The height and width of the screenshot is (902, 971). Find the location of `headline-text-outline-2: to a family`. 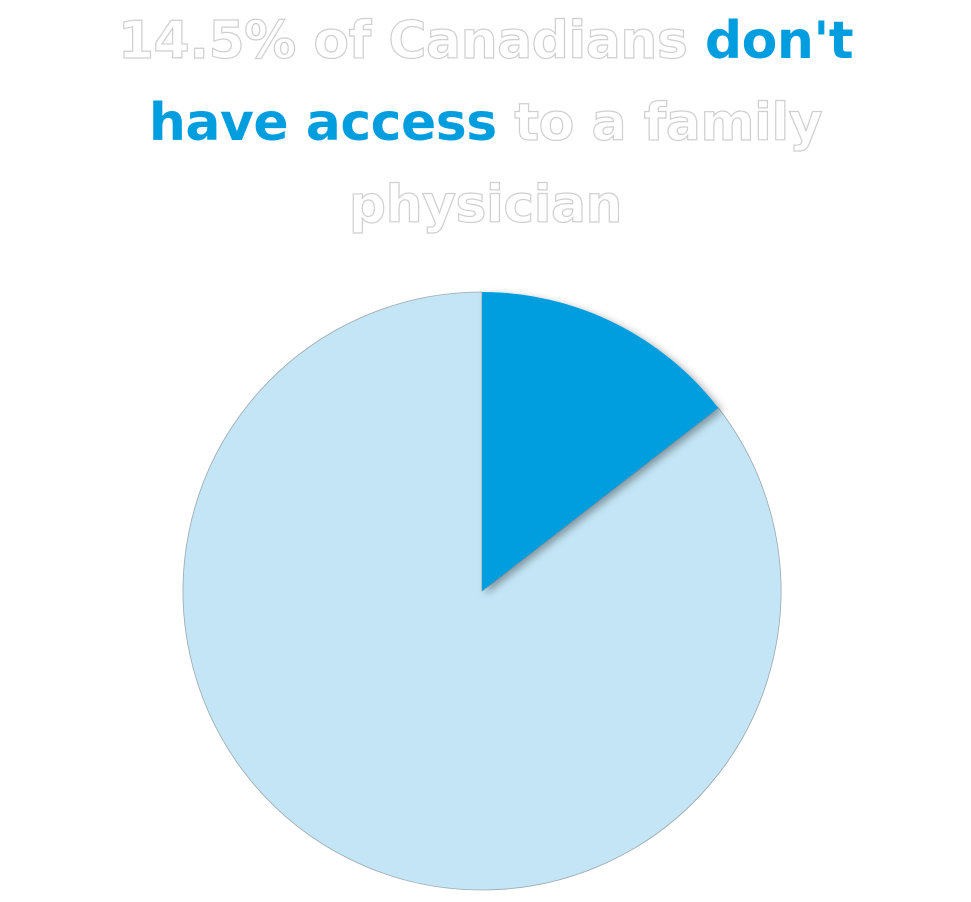

headline-text-outline-2: to a family is located at coordinates (660, 122).